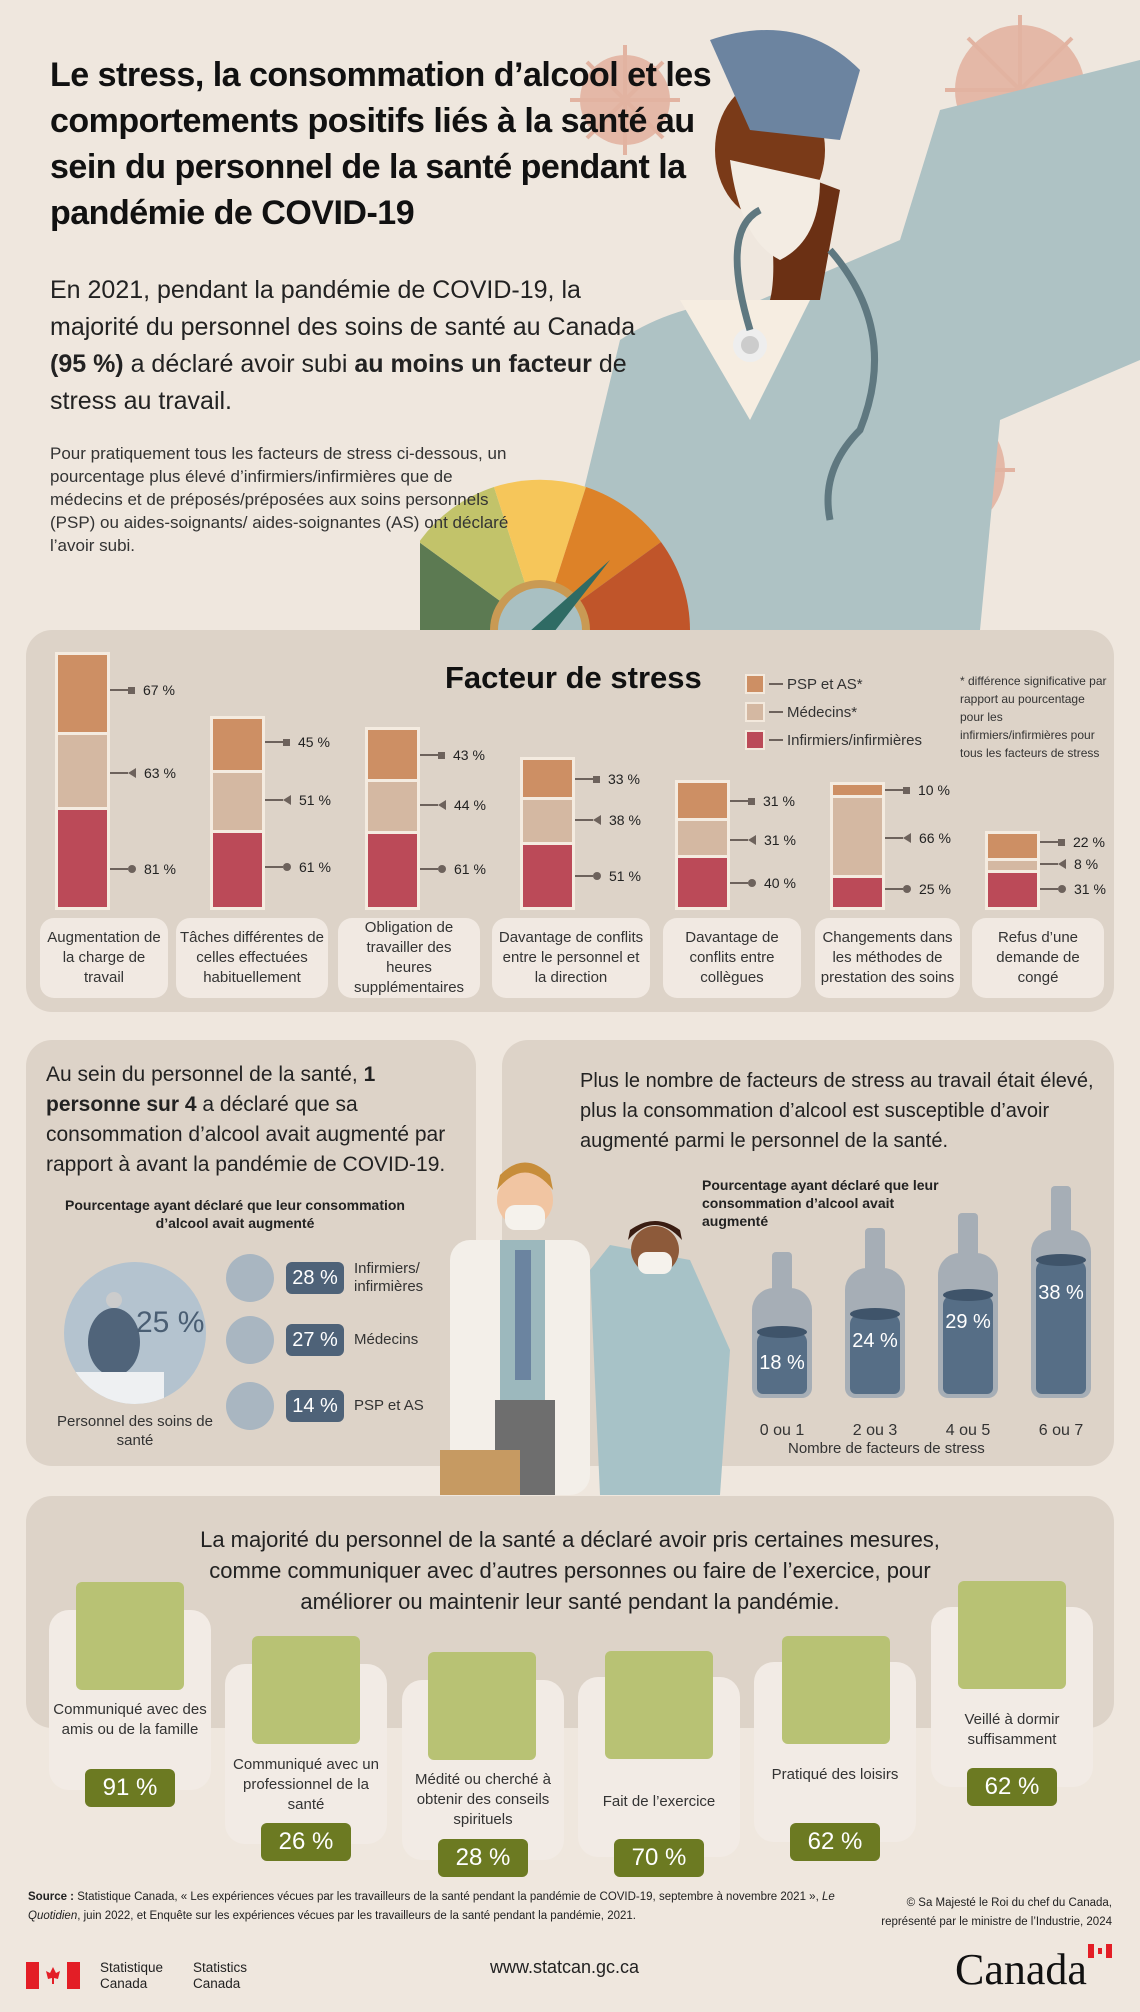 The image size is (1140, 2012). Describe the element at coordinates (659, 1705) in the screenshot. I see `running-icon` at that location.